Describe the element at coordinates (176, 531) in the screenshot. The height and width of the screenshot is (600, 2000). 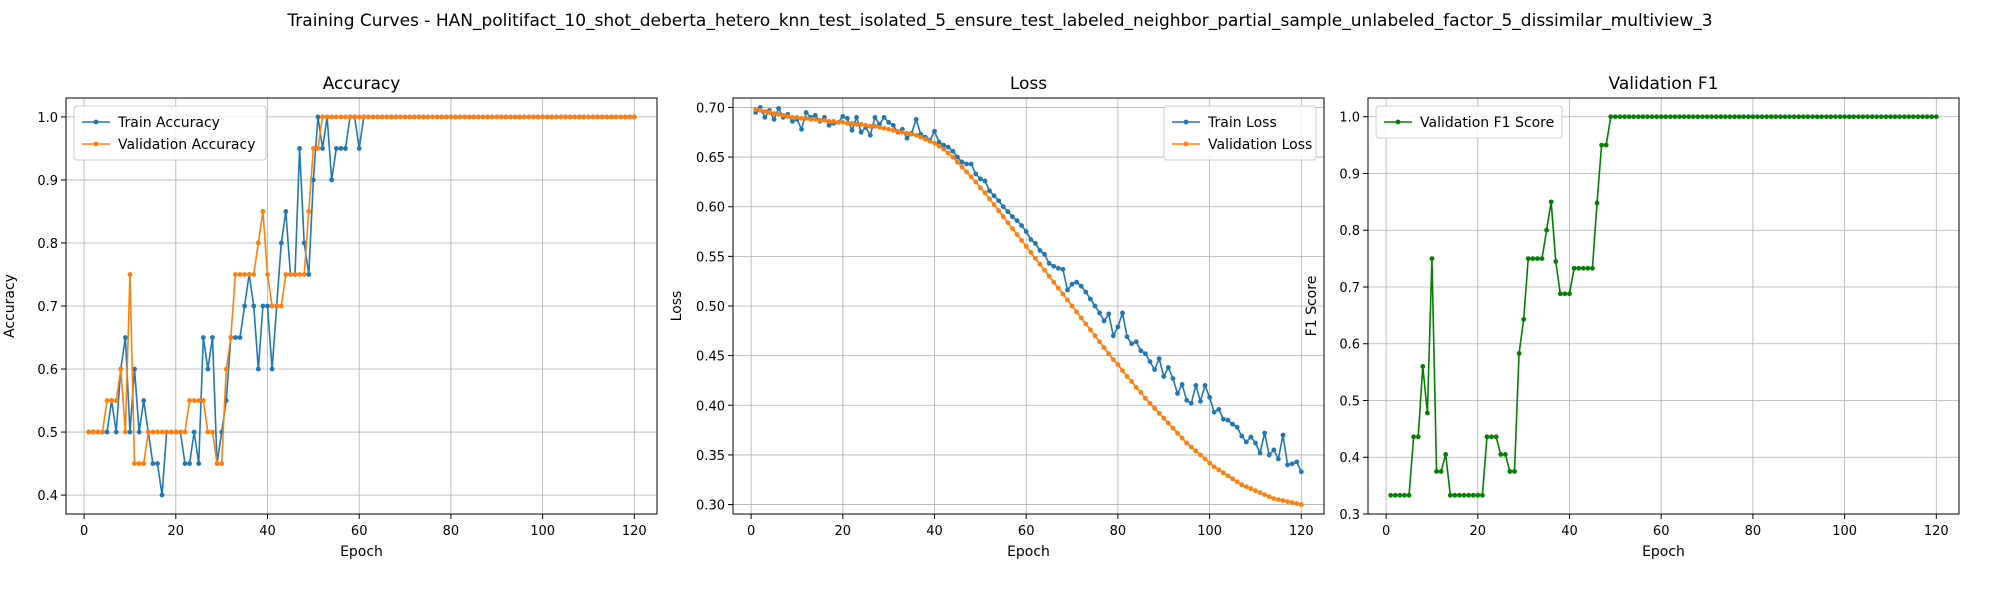
I see `accuracy-x-tick-label: 20` at that location.